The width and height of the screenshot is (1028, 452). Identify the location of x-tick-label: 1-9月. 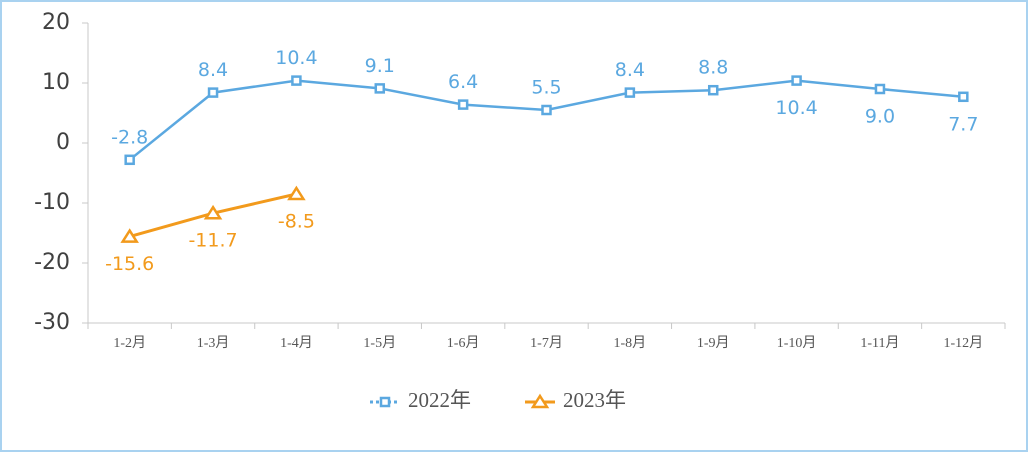
(713, 343).